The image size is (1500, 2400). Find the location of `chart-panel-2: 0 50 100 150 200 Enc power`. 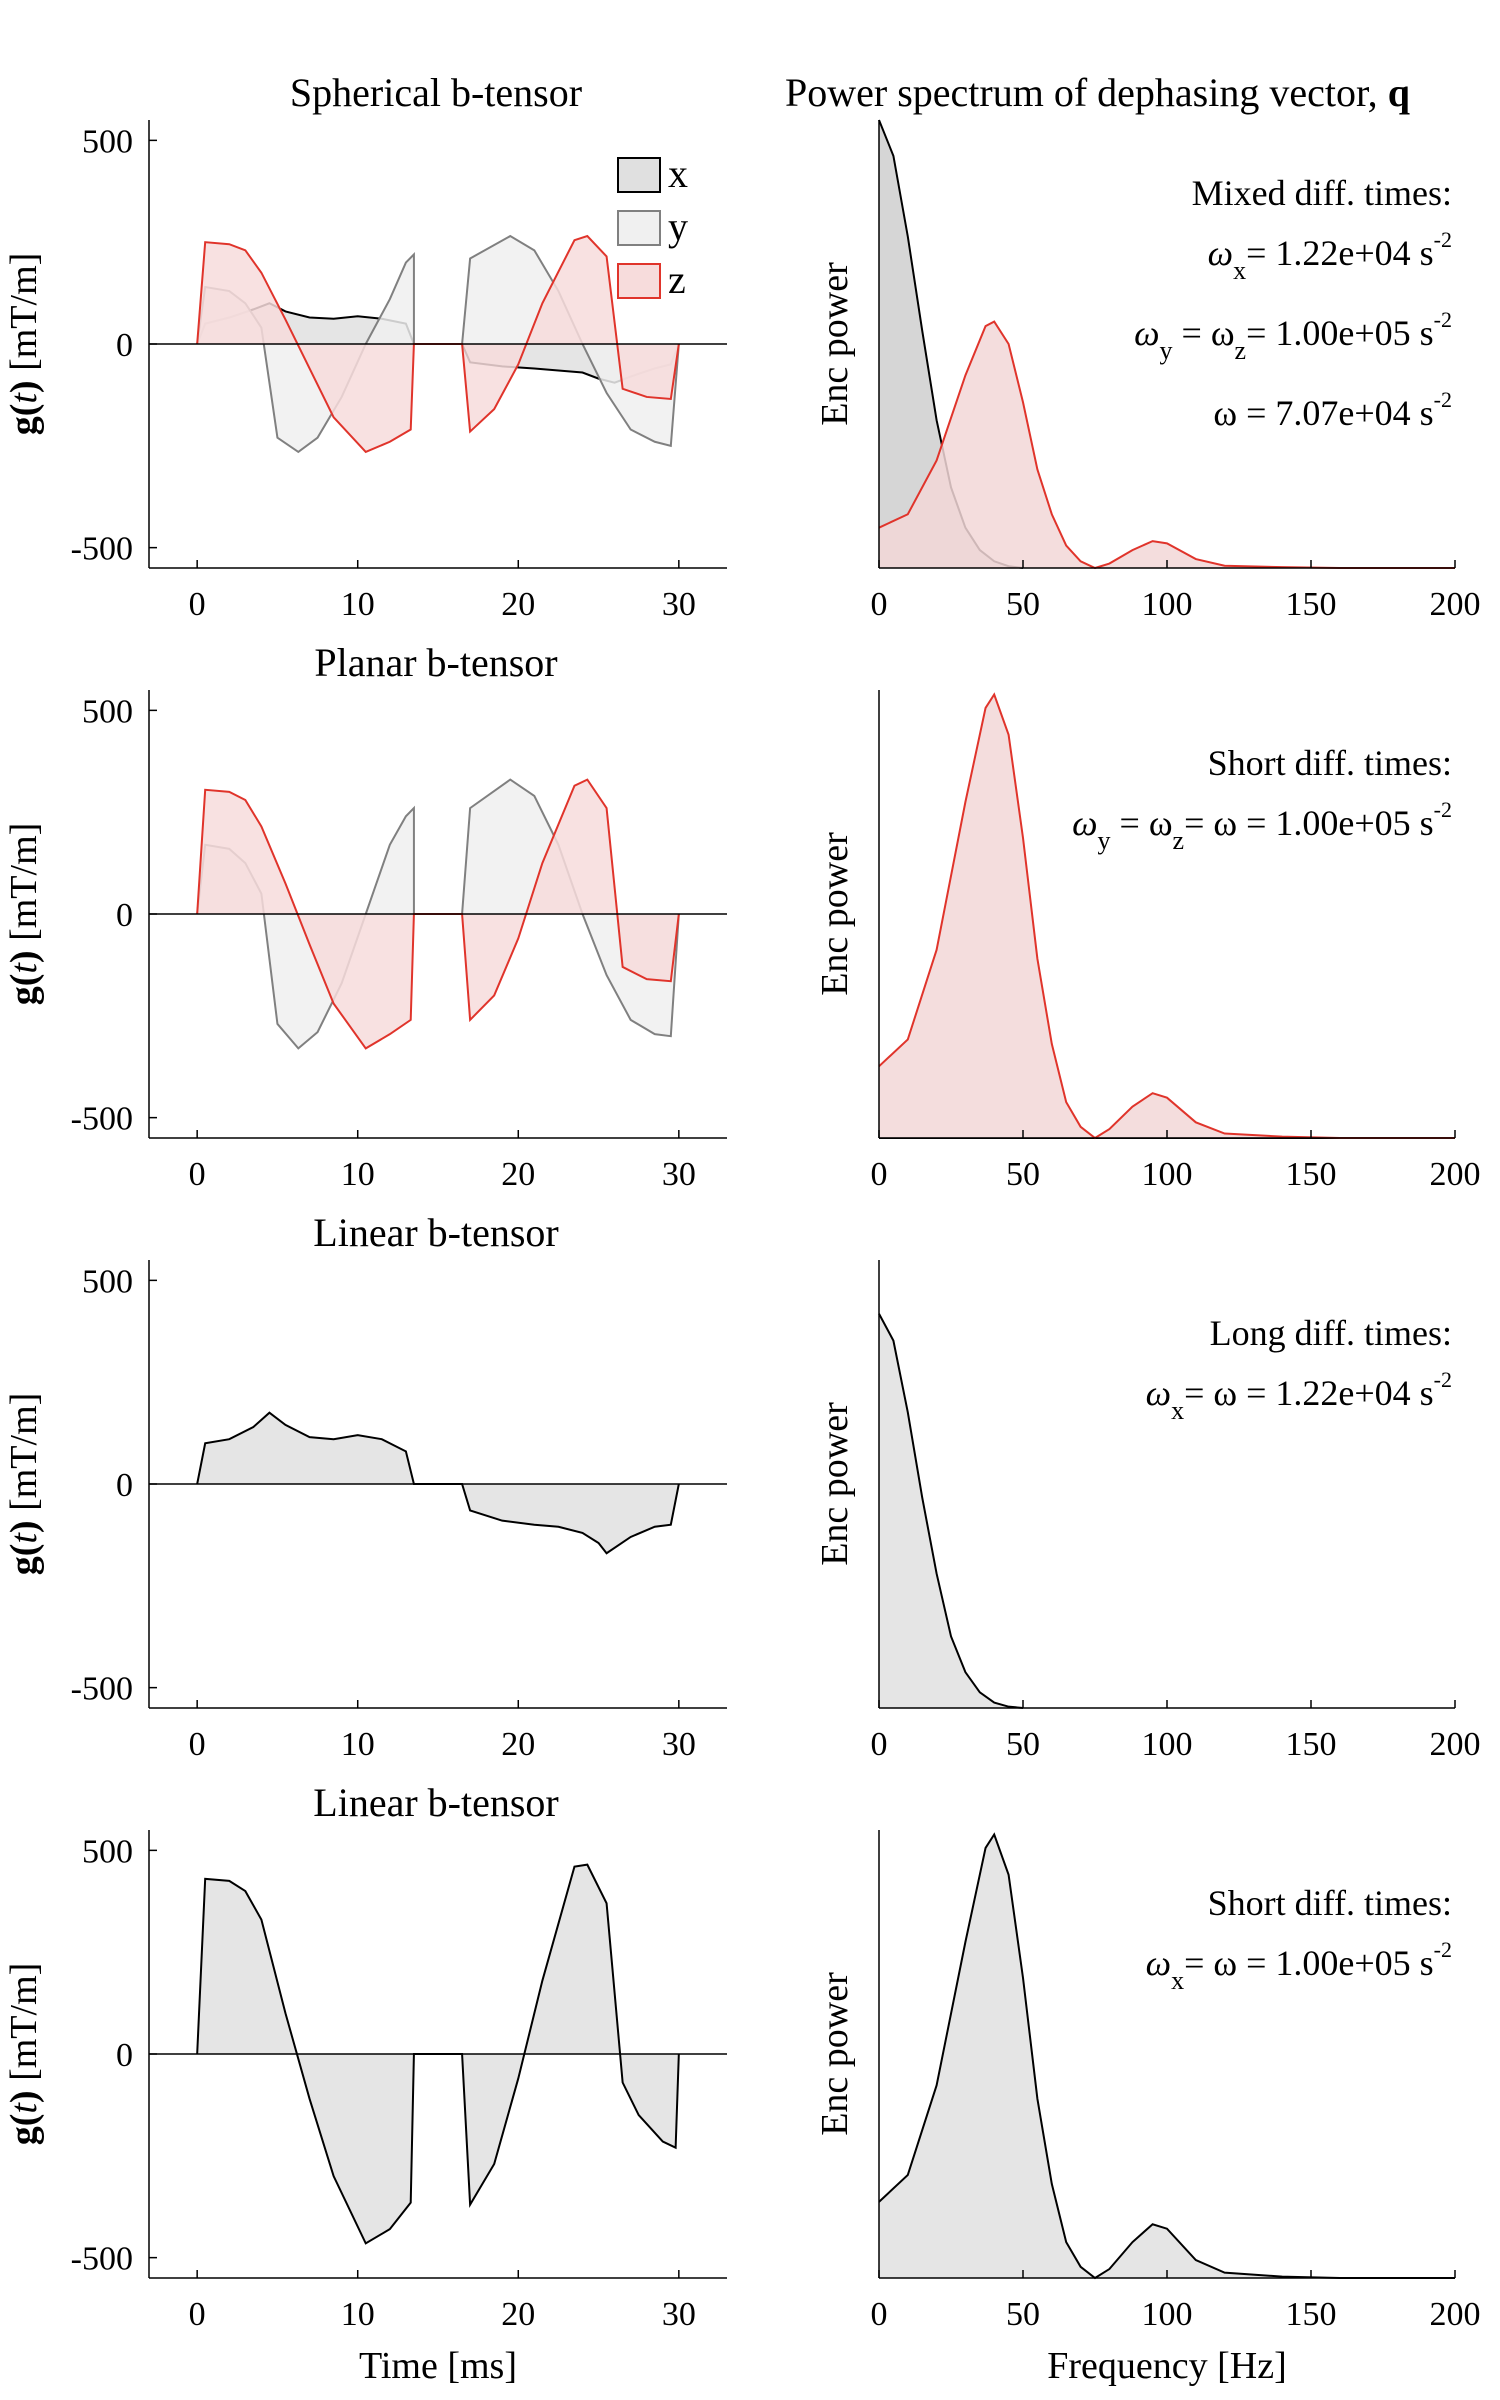

chart-panel-2: 0 50 100 150 200 Enc power is located at coordinates (1147, 371).